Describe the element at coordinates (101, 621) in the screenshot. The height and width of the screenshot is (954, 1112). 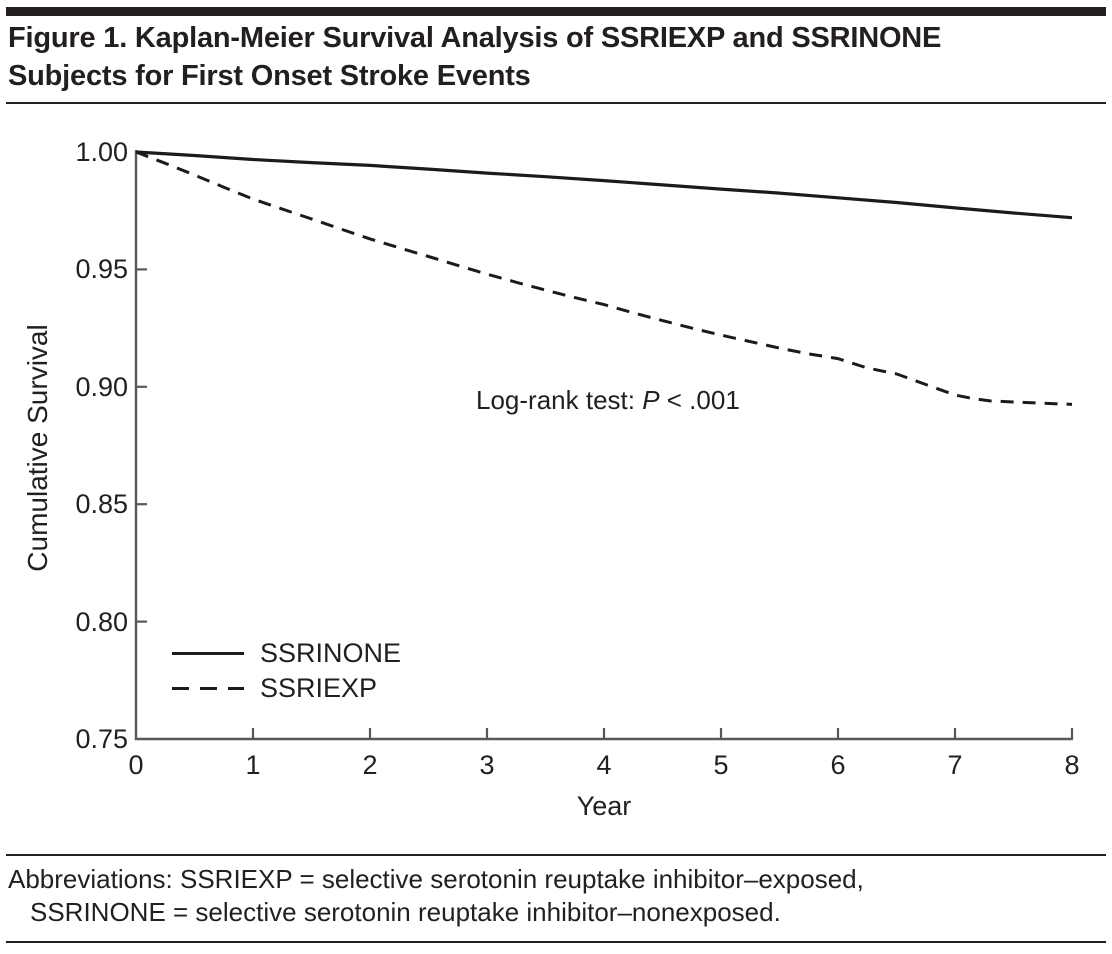
I see `y-tick-label: 0.80` at that location.